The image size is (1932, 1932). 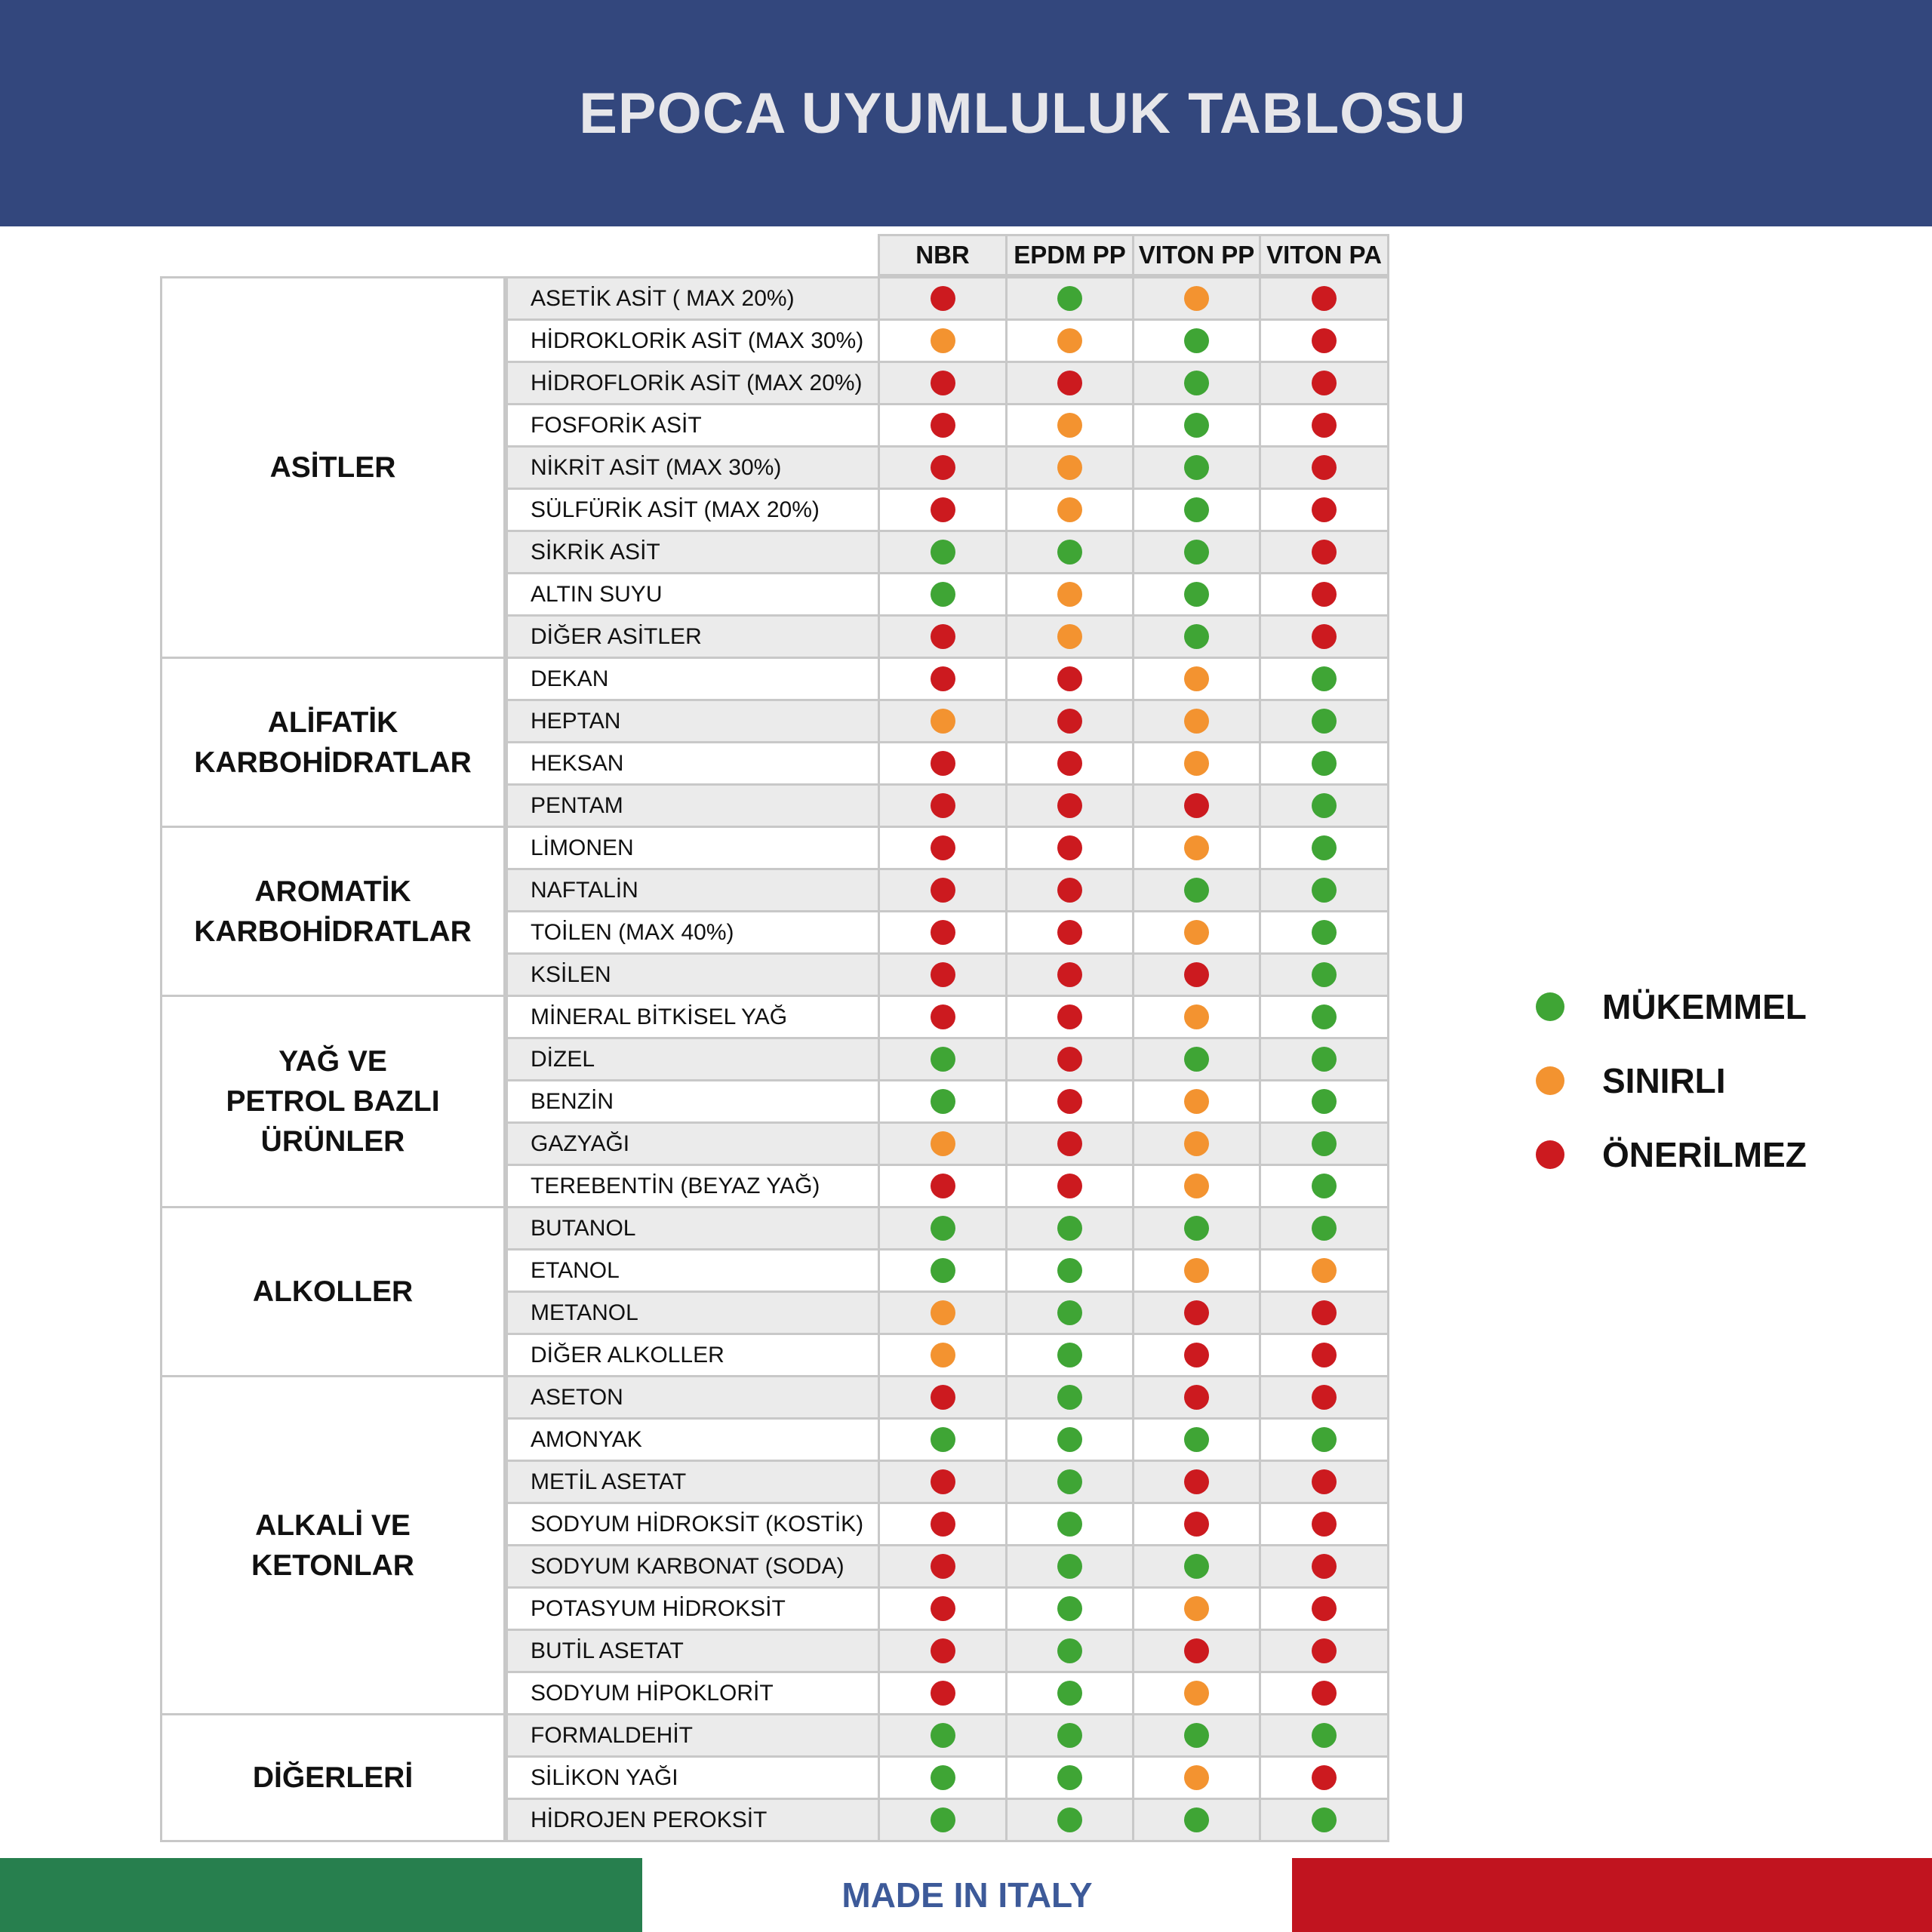 What do you see at coordinates (1196, 255) in the screenshot?
I see `column-header-viton-pp: VITON PP` at bounding box center [1196, 255].